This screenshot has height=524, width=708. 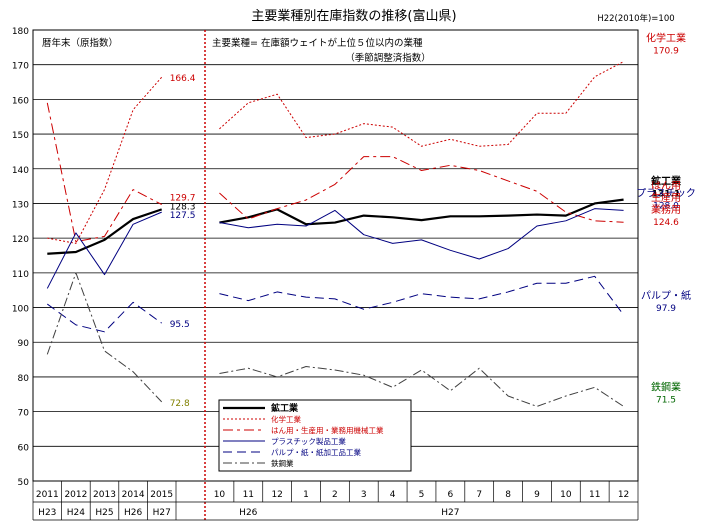 What do you see at coordinates (183, 79) in the screenshot?
I see `annual-end-label-kagaku: 166.4` at bounding box center [183, 79].